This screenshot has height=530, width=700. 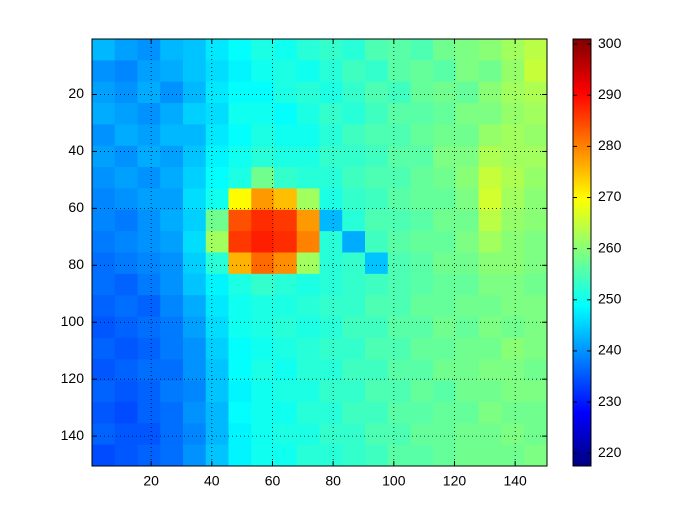 What do you see at coordinates (76, 207) in the screenshot?
I see `y-tick-label: 60` at bounding box center [76, 207].